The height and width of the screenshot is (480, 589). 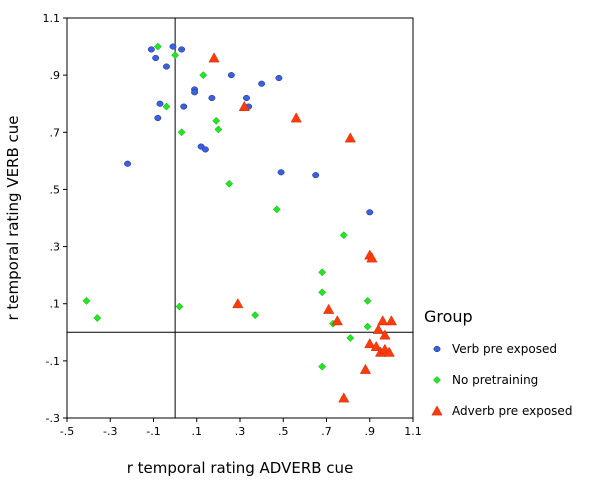 What do you see at coordinates (52, 18) in the screenshot?
I see `y-tick-label: 1.1` at bounding box center [52, 18].